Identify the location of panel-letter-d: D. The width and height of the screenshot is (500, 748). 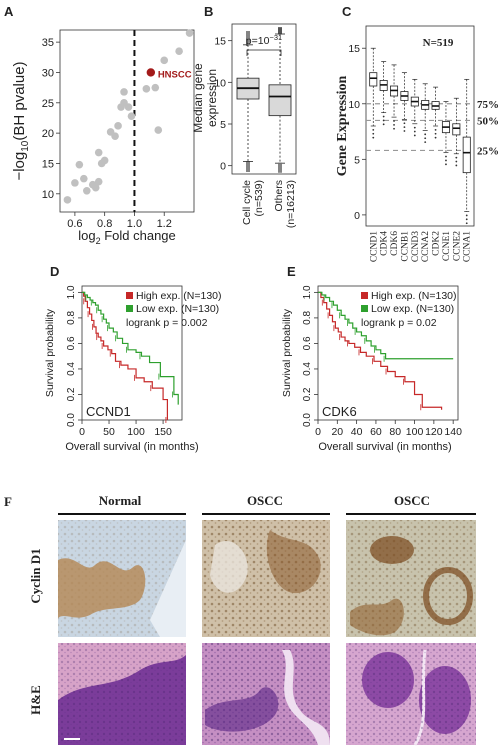
(54, 271).